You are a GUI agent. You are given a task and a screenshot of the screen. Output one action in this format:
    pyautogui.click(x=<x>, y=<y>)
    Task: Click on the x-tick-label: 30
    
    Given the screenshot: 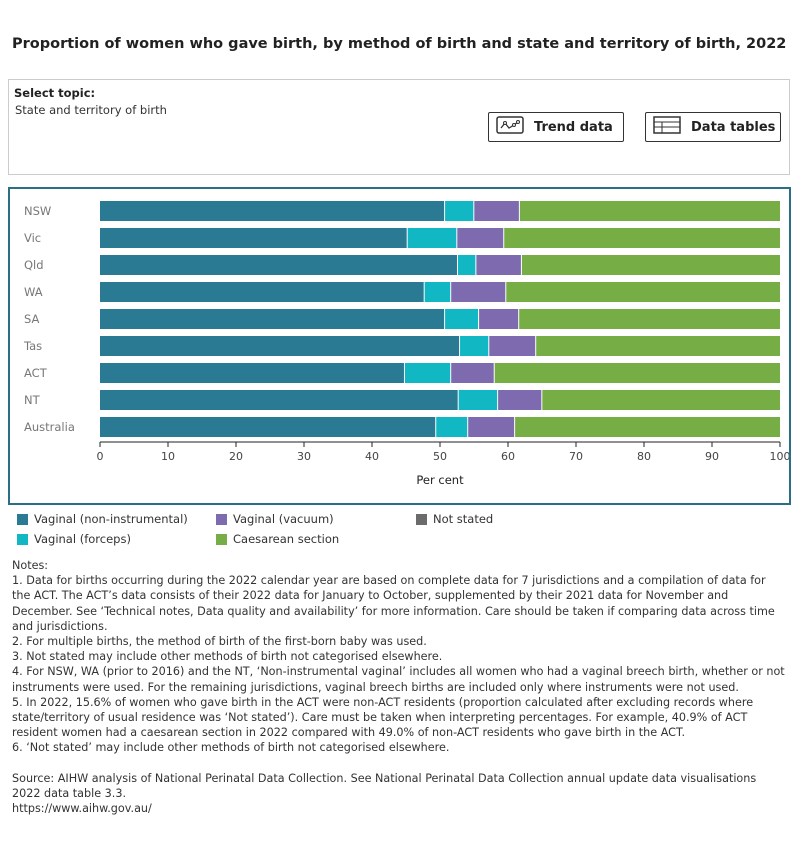 What is the action you would take?
    pyautogui.click(x=304, y=456)
    